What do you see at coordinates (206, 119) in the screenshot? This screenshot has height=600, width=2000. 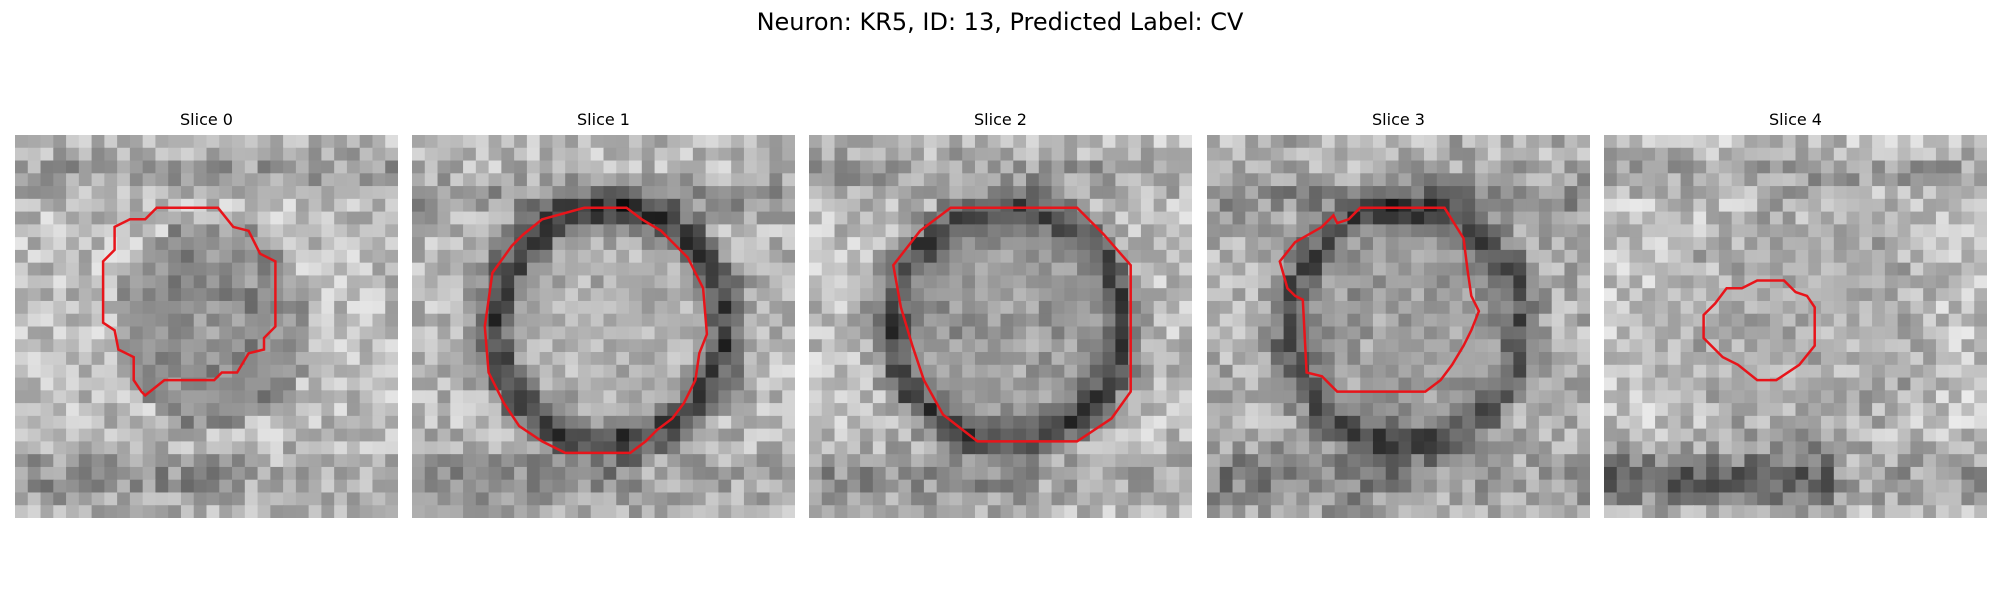 I see `slice-title: Slice 0` at bounding box center [206, 119].